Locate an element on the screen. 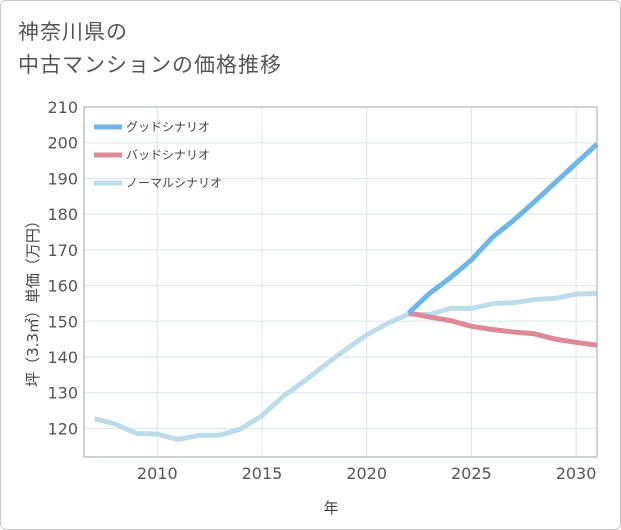 This screenshot has height=530, width=621. title-line-1: 神奈川県の is located at coordinates (73, 32).